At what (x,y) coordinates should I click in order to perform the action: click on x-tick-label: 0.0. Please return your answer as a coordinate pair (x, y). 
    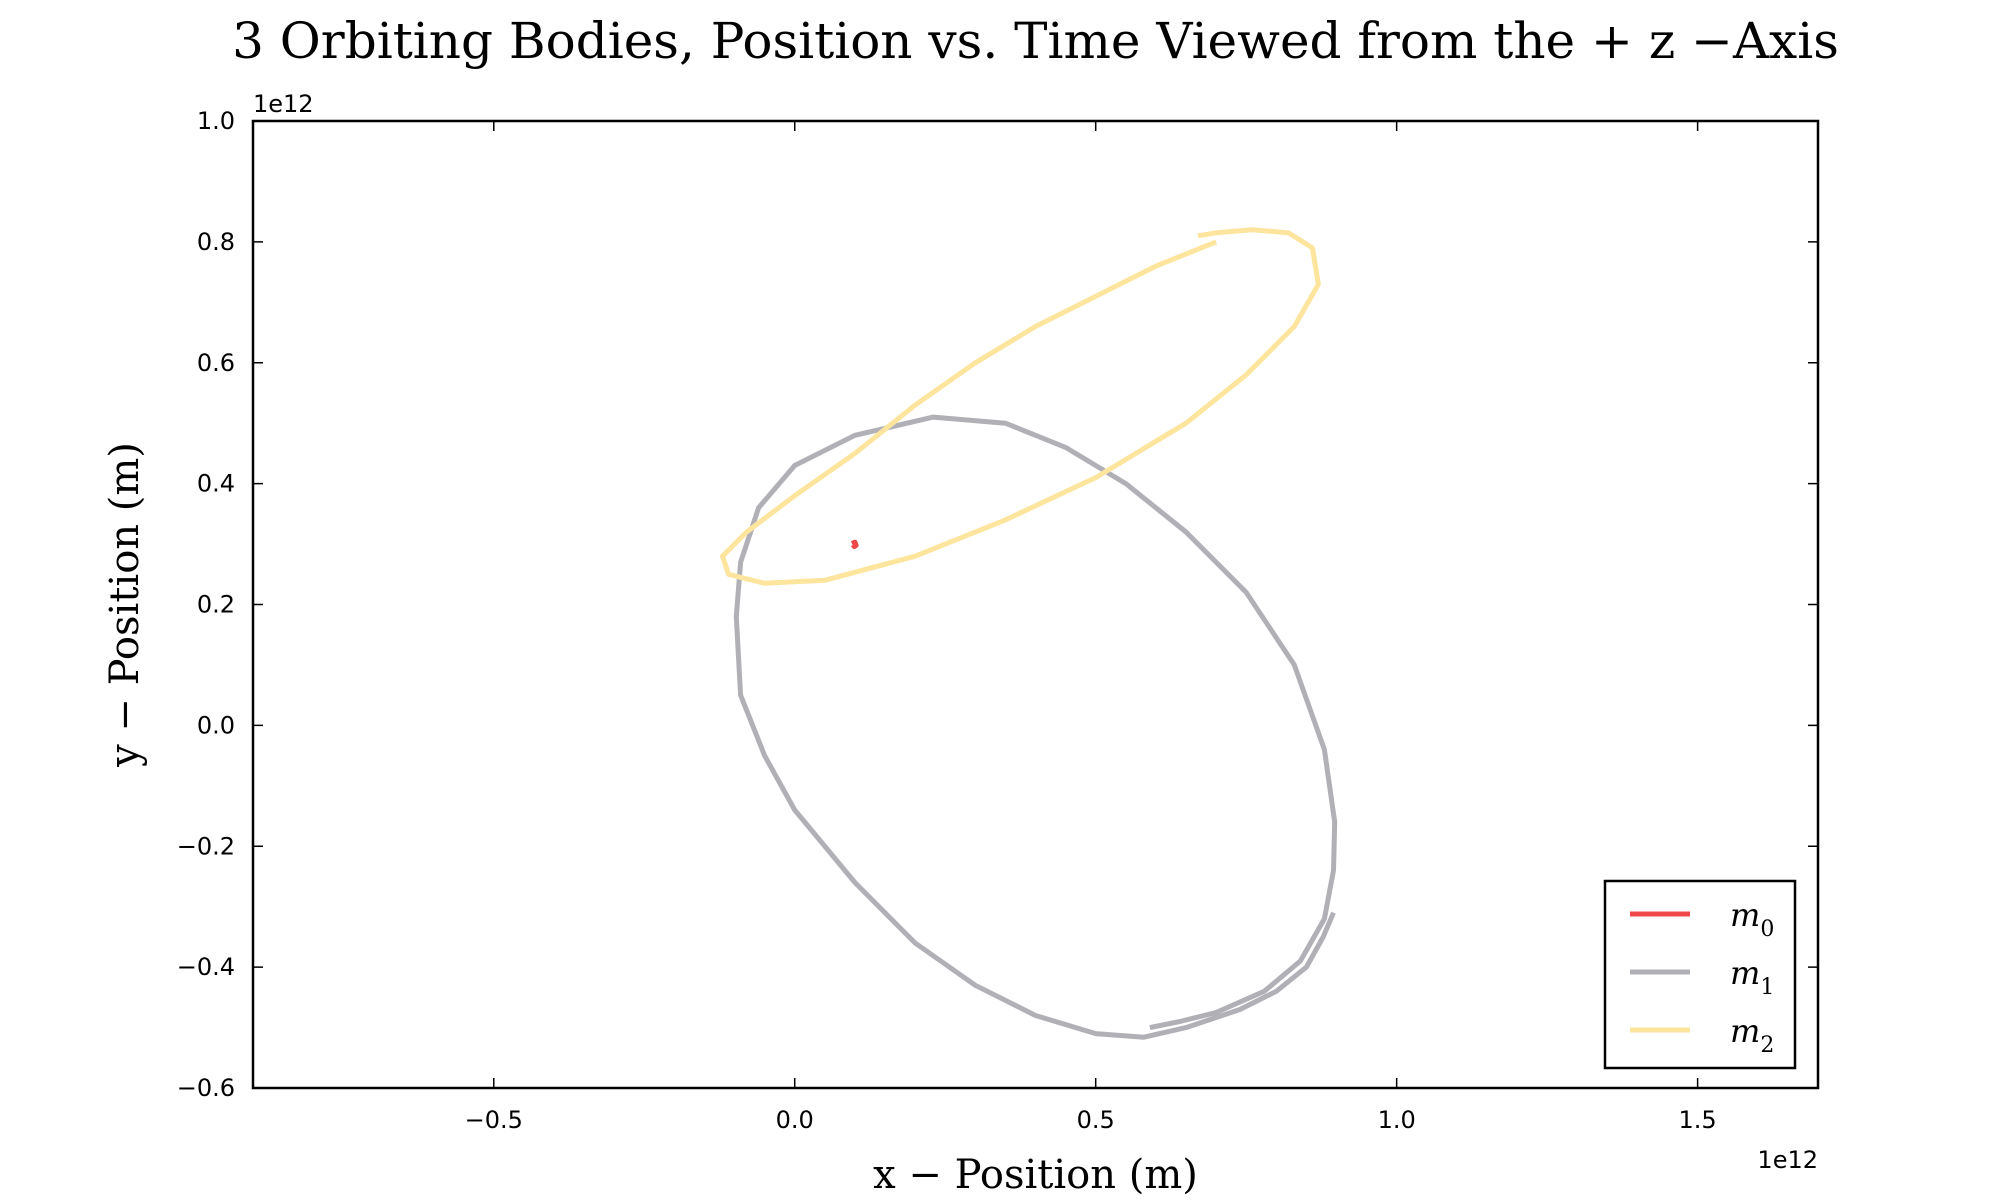
    Looking at the image, I should click on (795, 1120).